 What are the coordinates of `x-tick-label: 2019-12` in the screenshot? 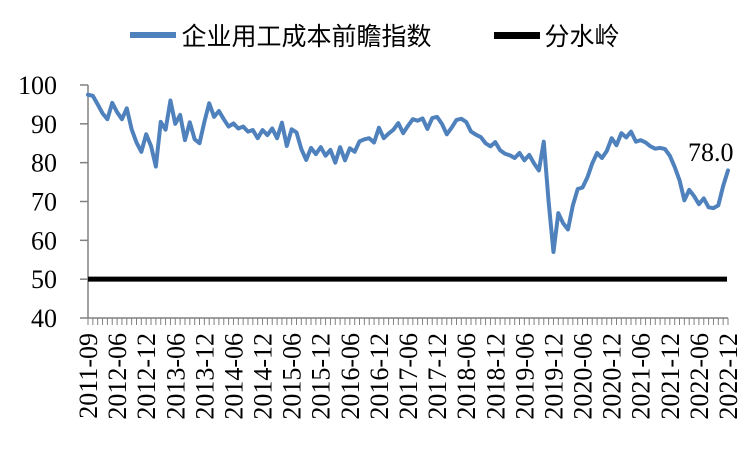 It's located at (553, 376).